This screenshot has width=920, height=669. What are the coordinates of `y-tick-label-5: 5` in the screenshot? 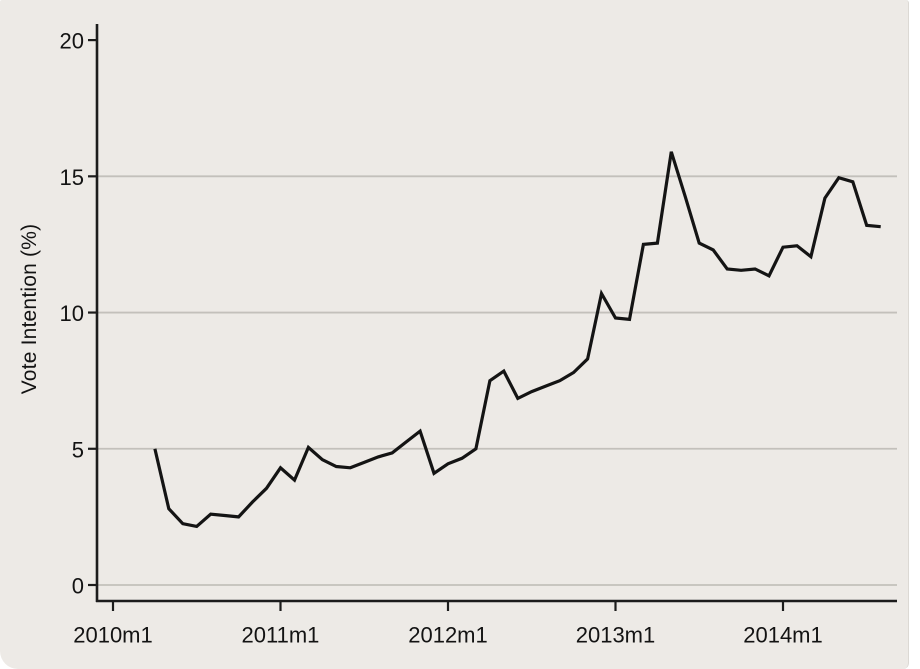 It's located at (78, 449).